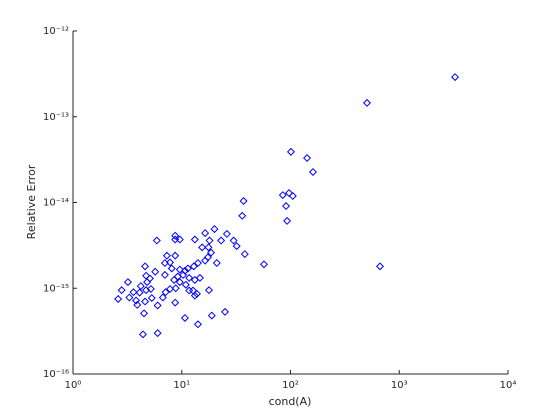 The width and height of the screenshot is (560, 420). What do you see at coordinates (56, 117) in the screenshot?
I see `y-tick-label: 10⁻¹³` at bounding box center [56, 117].